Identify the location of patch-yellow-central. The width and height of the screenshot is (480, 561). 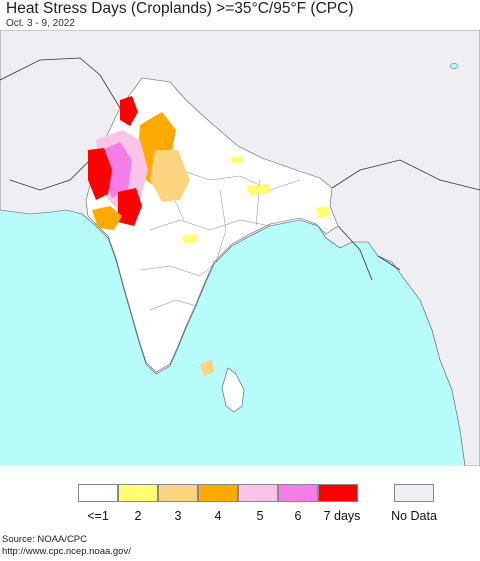
(190, 239).